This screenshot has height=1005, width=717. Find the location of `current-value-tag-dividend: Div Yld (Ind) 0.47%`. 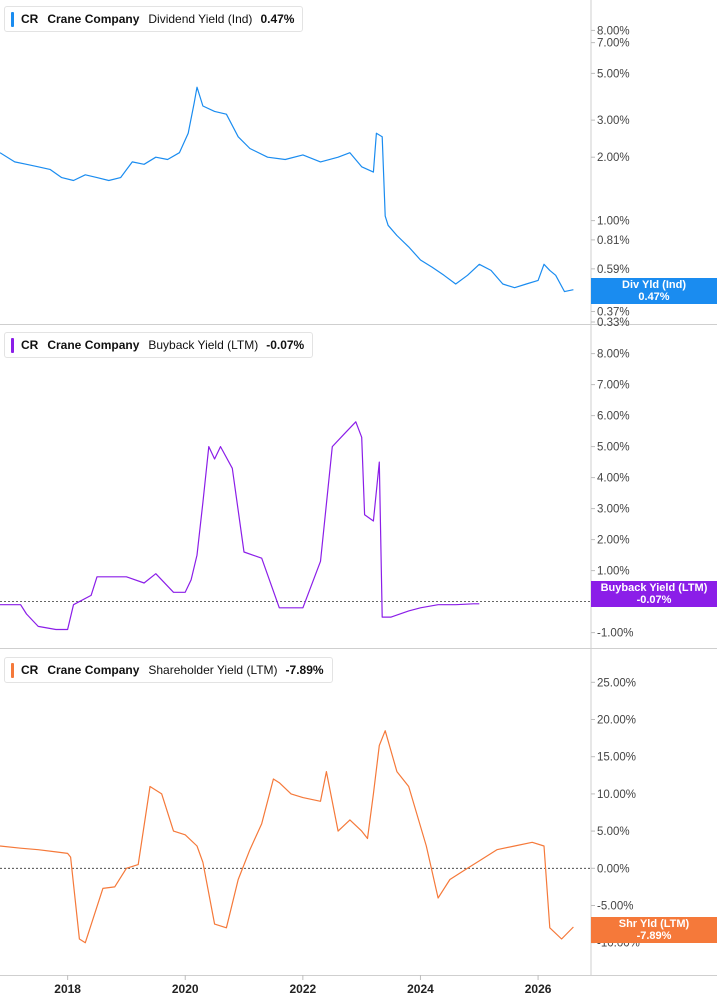

current-value-tag-dividend: Div Yld (Ind) 0.47% is located at coordinates (654, 291).